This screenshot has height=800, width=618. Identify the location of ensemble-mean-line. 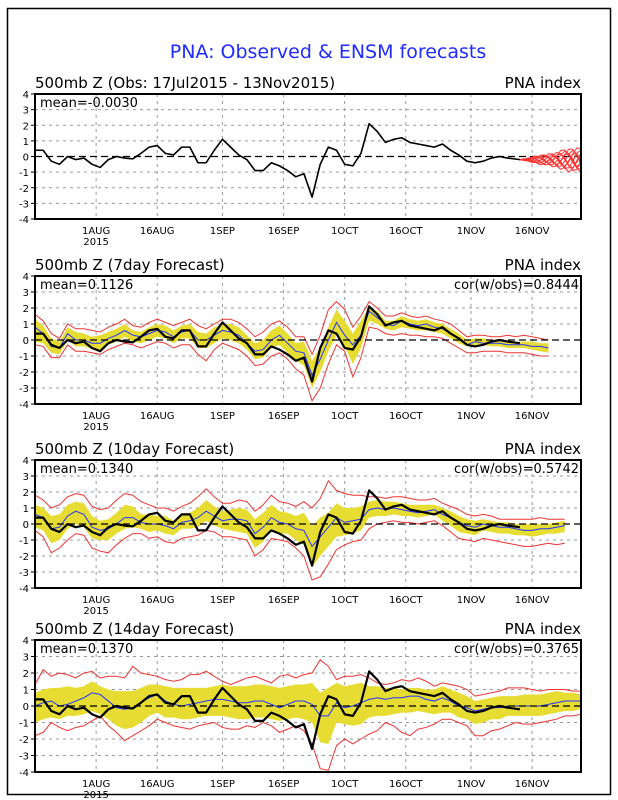
(299, 527).